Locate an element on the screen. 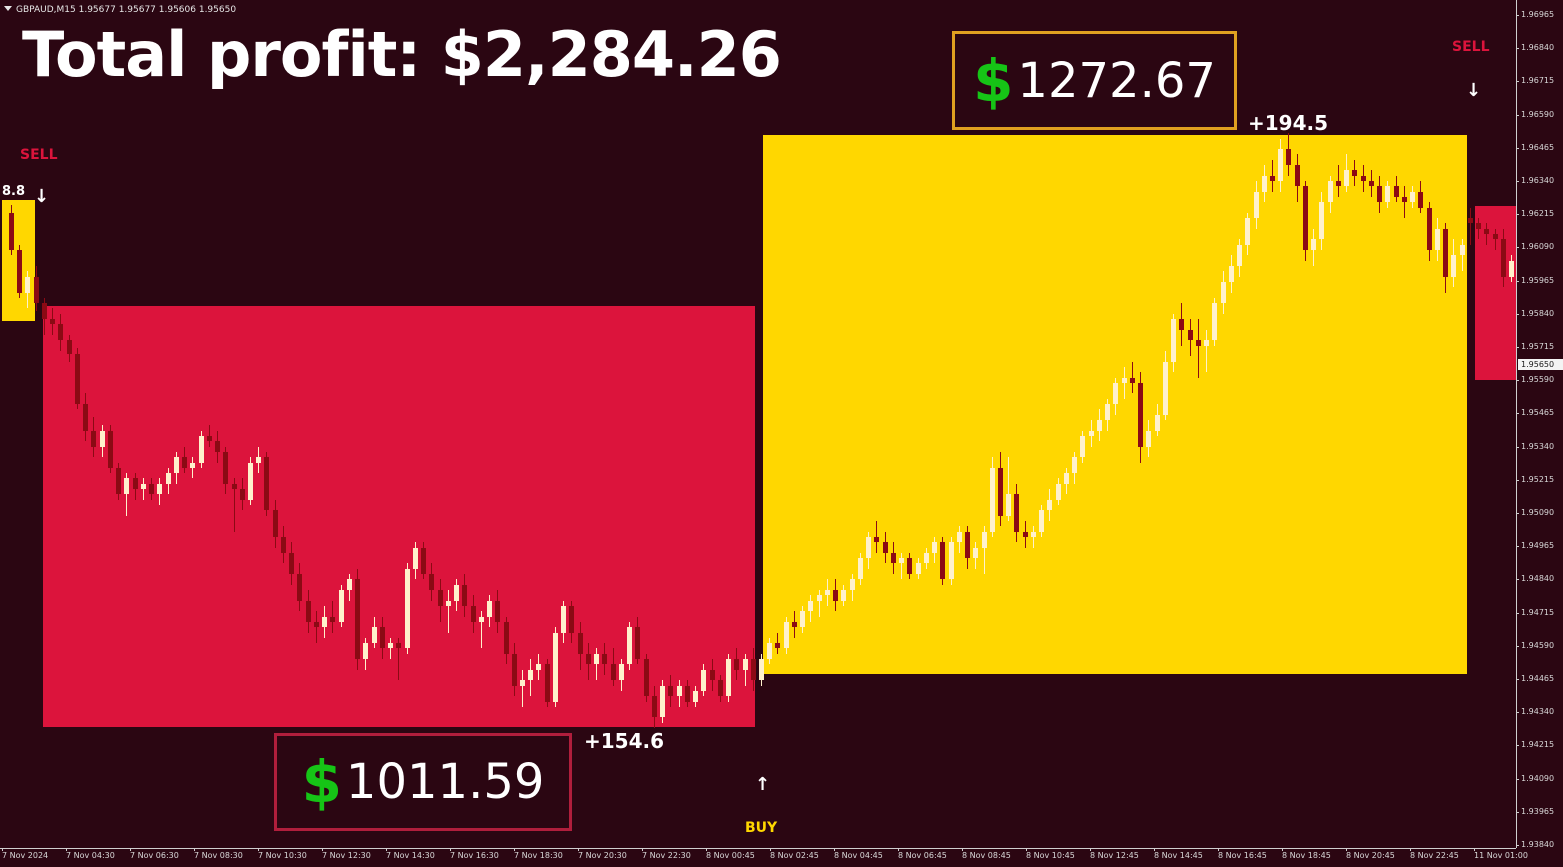 The width and height of the screenshot is (1563, 867). price-tick-label: 1.96465 is located at coordinates (1535, 147).